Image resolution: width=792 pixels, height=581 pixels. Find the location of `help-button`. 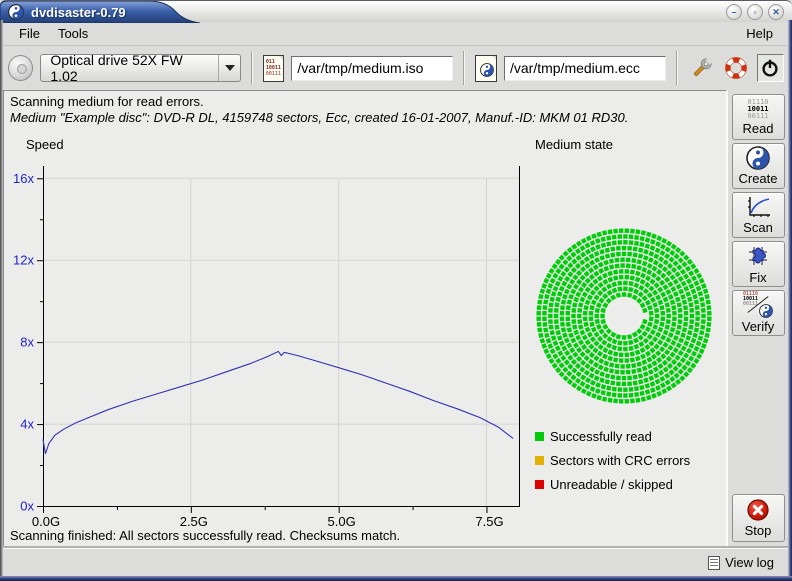

help-button is located at coordinates (735, 68).